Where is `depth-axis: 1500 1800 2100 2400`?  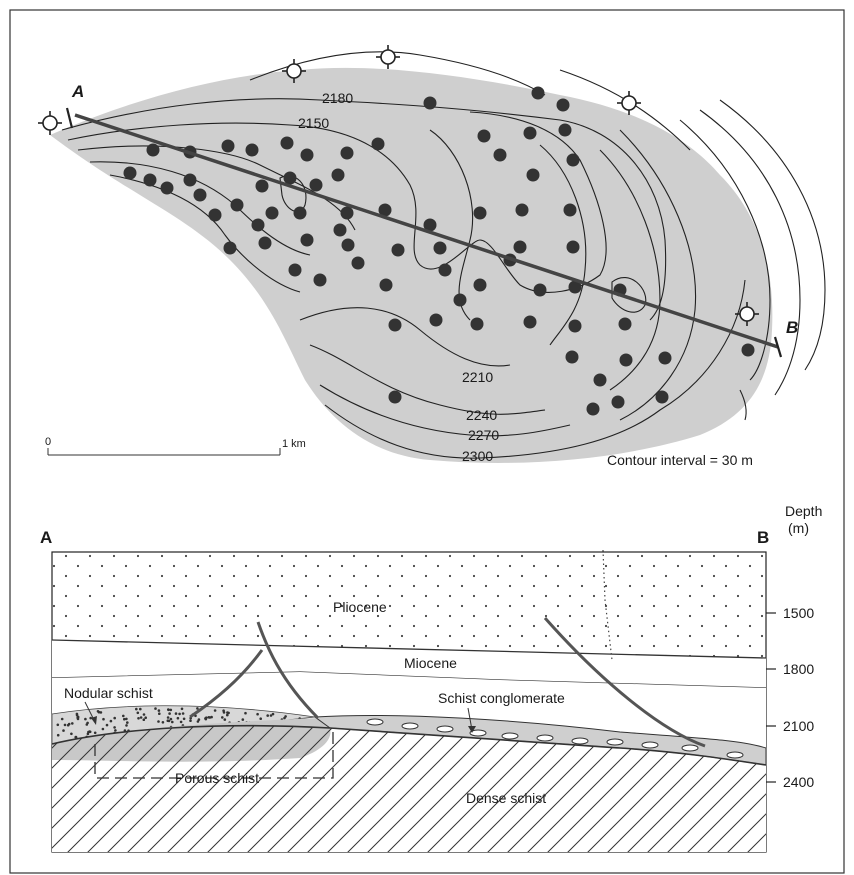 depth-axis: 1500 1800 2100 2400 is located at coordinates (790, 697).